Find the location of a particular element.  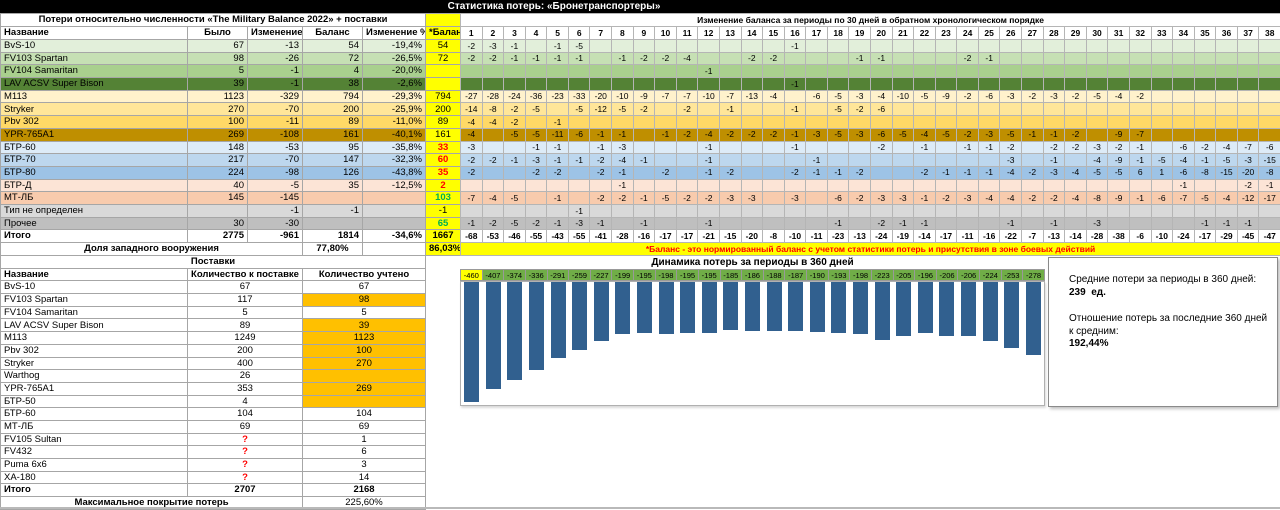

grid-cell: -9 is located at coordinates (1119, 198).